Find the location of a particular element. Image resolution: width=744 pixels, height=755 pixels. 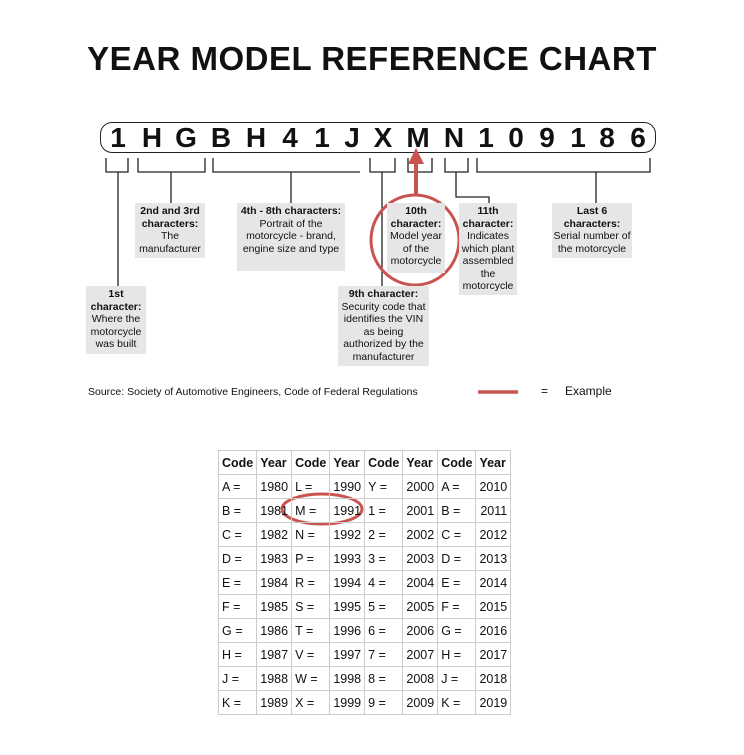

year-cell: 1995 is located at coordinates (347, 606).